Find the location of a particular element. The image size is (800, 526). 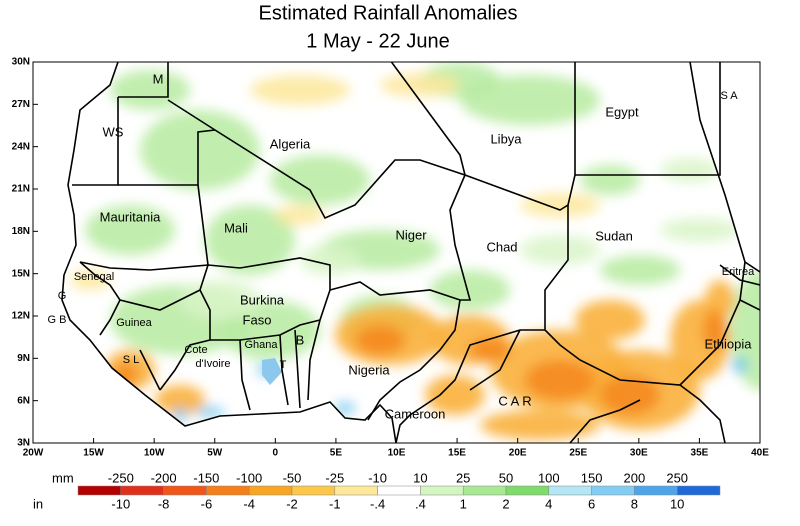

country-label: M is located at coordinates (158, 78).